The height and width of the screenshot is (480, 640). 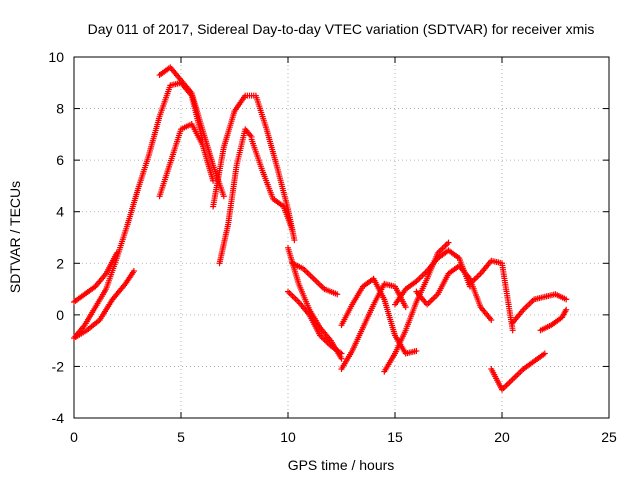 I want to click on y-axis-label: SDTVAR / TECUs, so click(x=15, y=237).